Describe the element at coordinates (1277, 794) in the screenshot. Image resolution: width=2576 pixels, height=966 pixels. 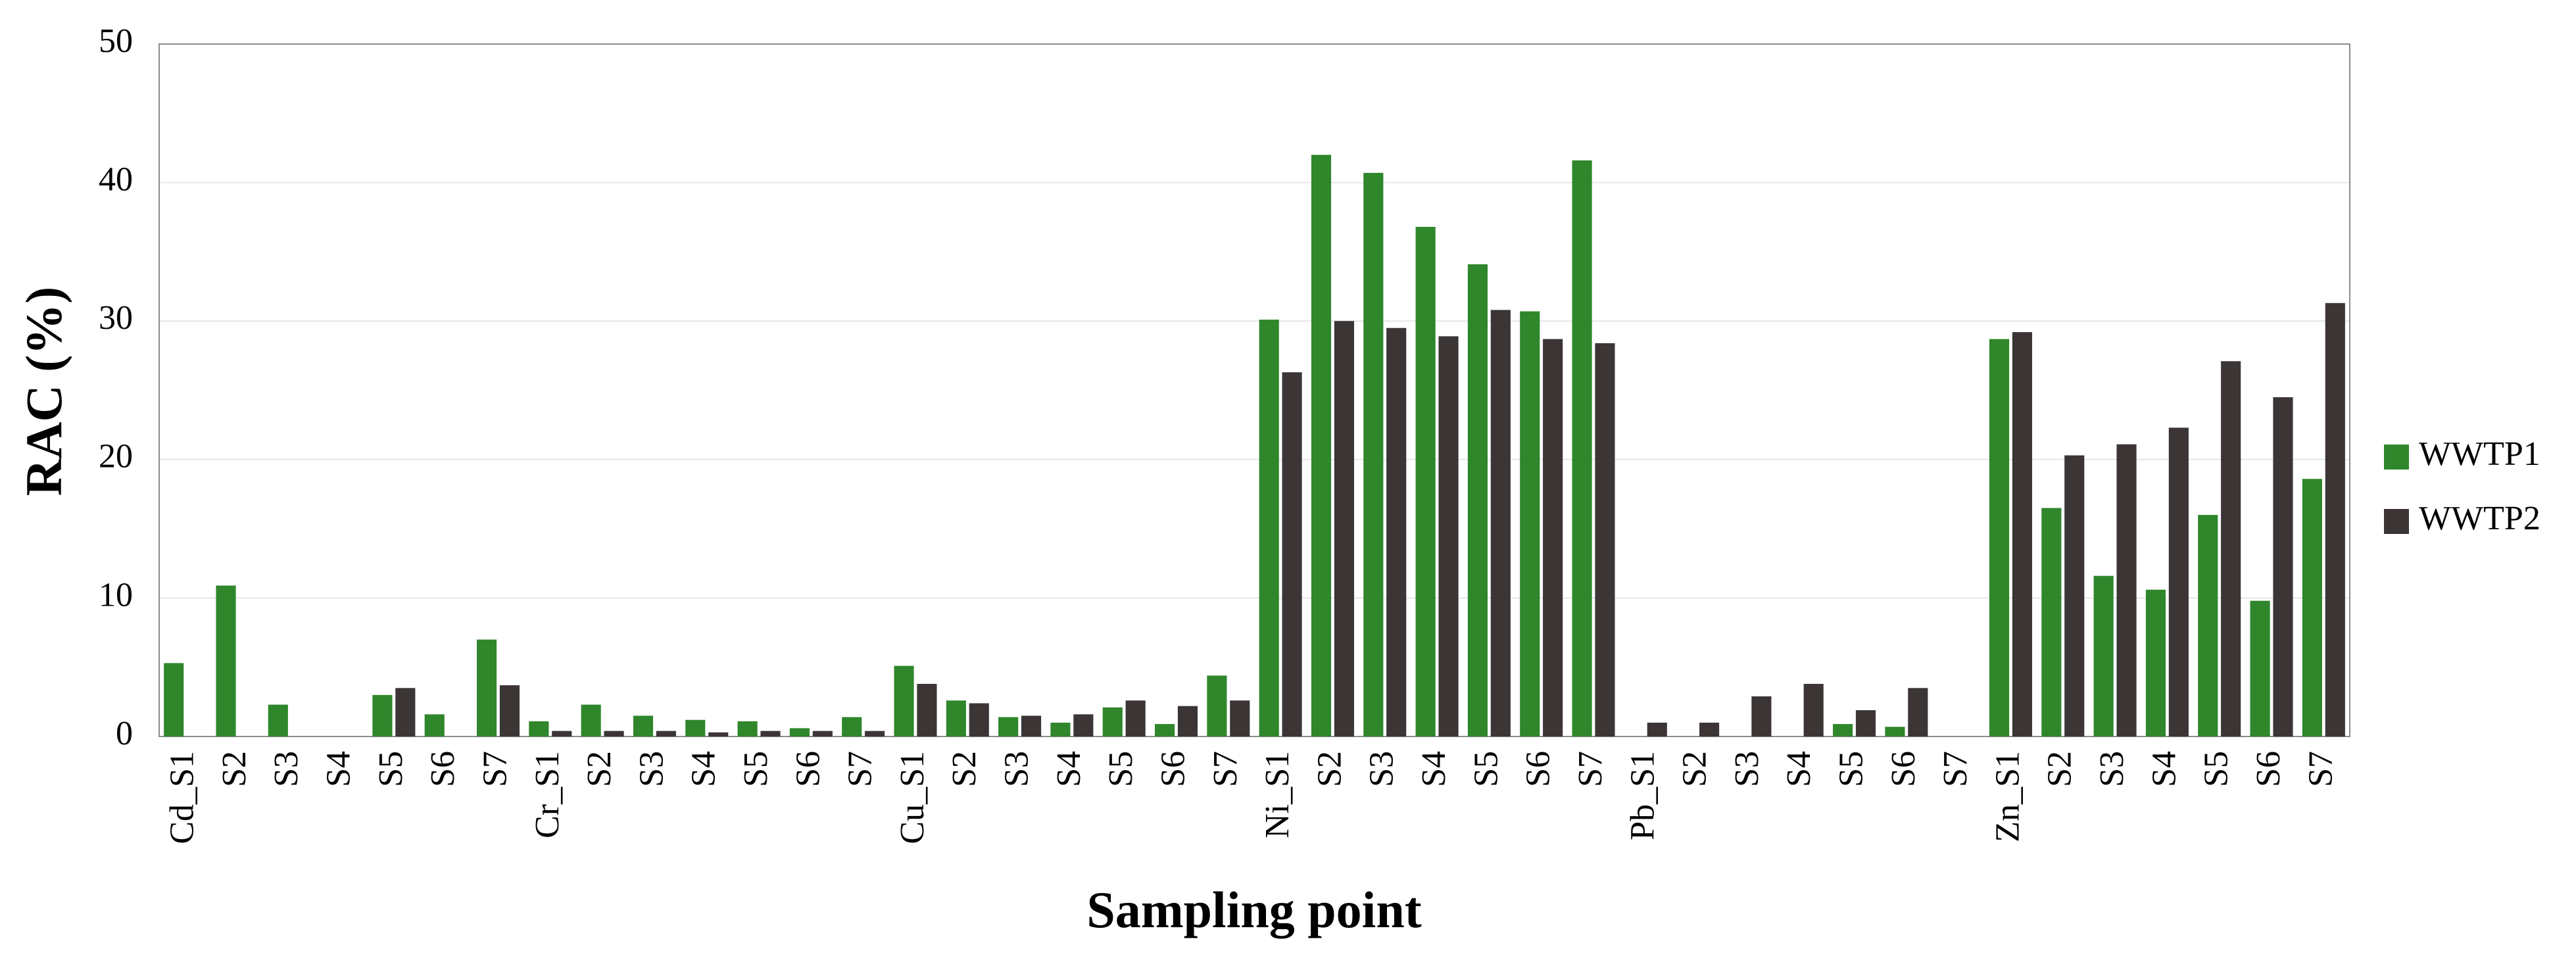
I see `x-tick-label: Ni_S1` at that location.